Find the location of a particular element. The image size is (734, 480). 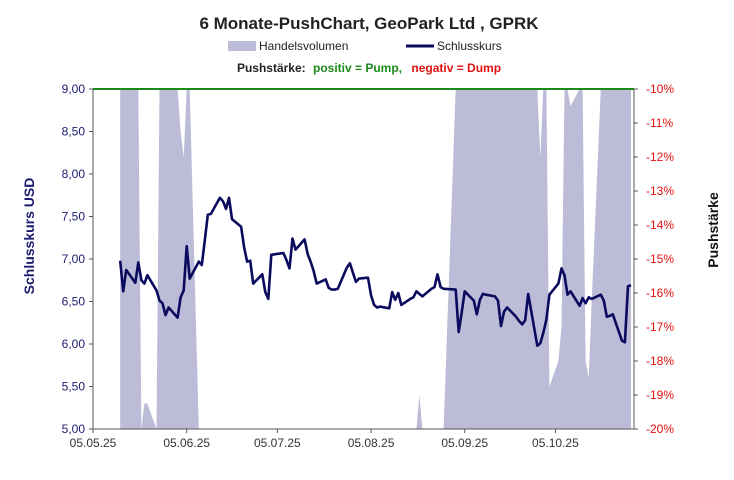

x-tick-label: 05.10.25 is located at coordinates (555, 443).